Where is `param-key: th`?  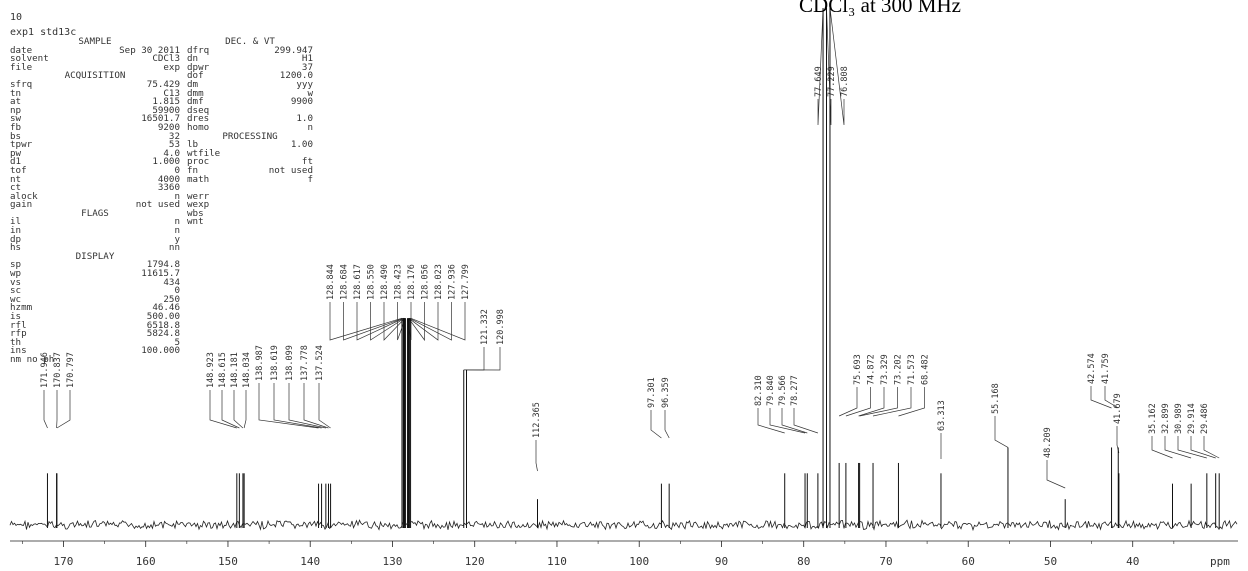
param-key: th is located at coordinates (16, 342).